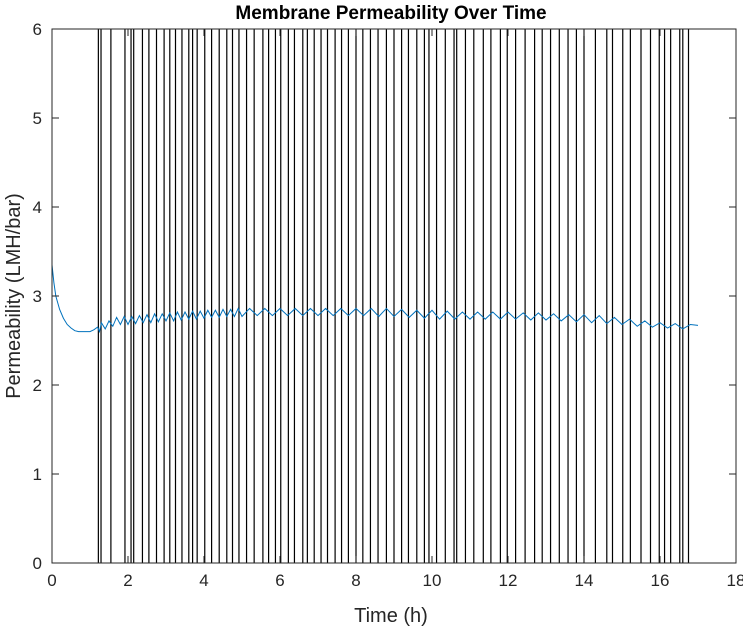 Image resolution: width=743 pixels, height=630 pixels. I want to click on x-tick-label-4: 8, so click(355, 580).